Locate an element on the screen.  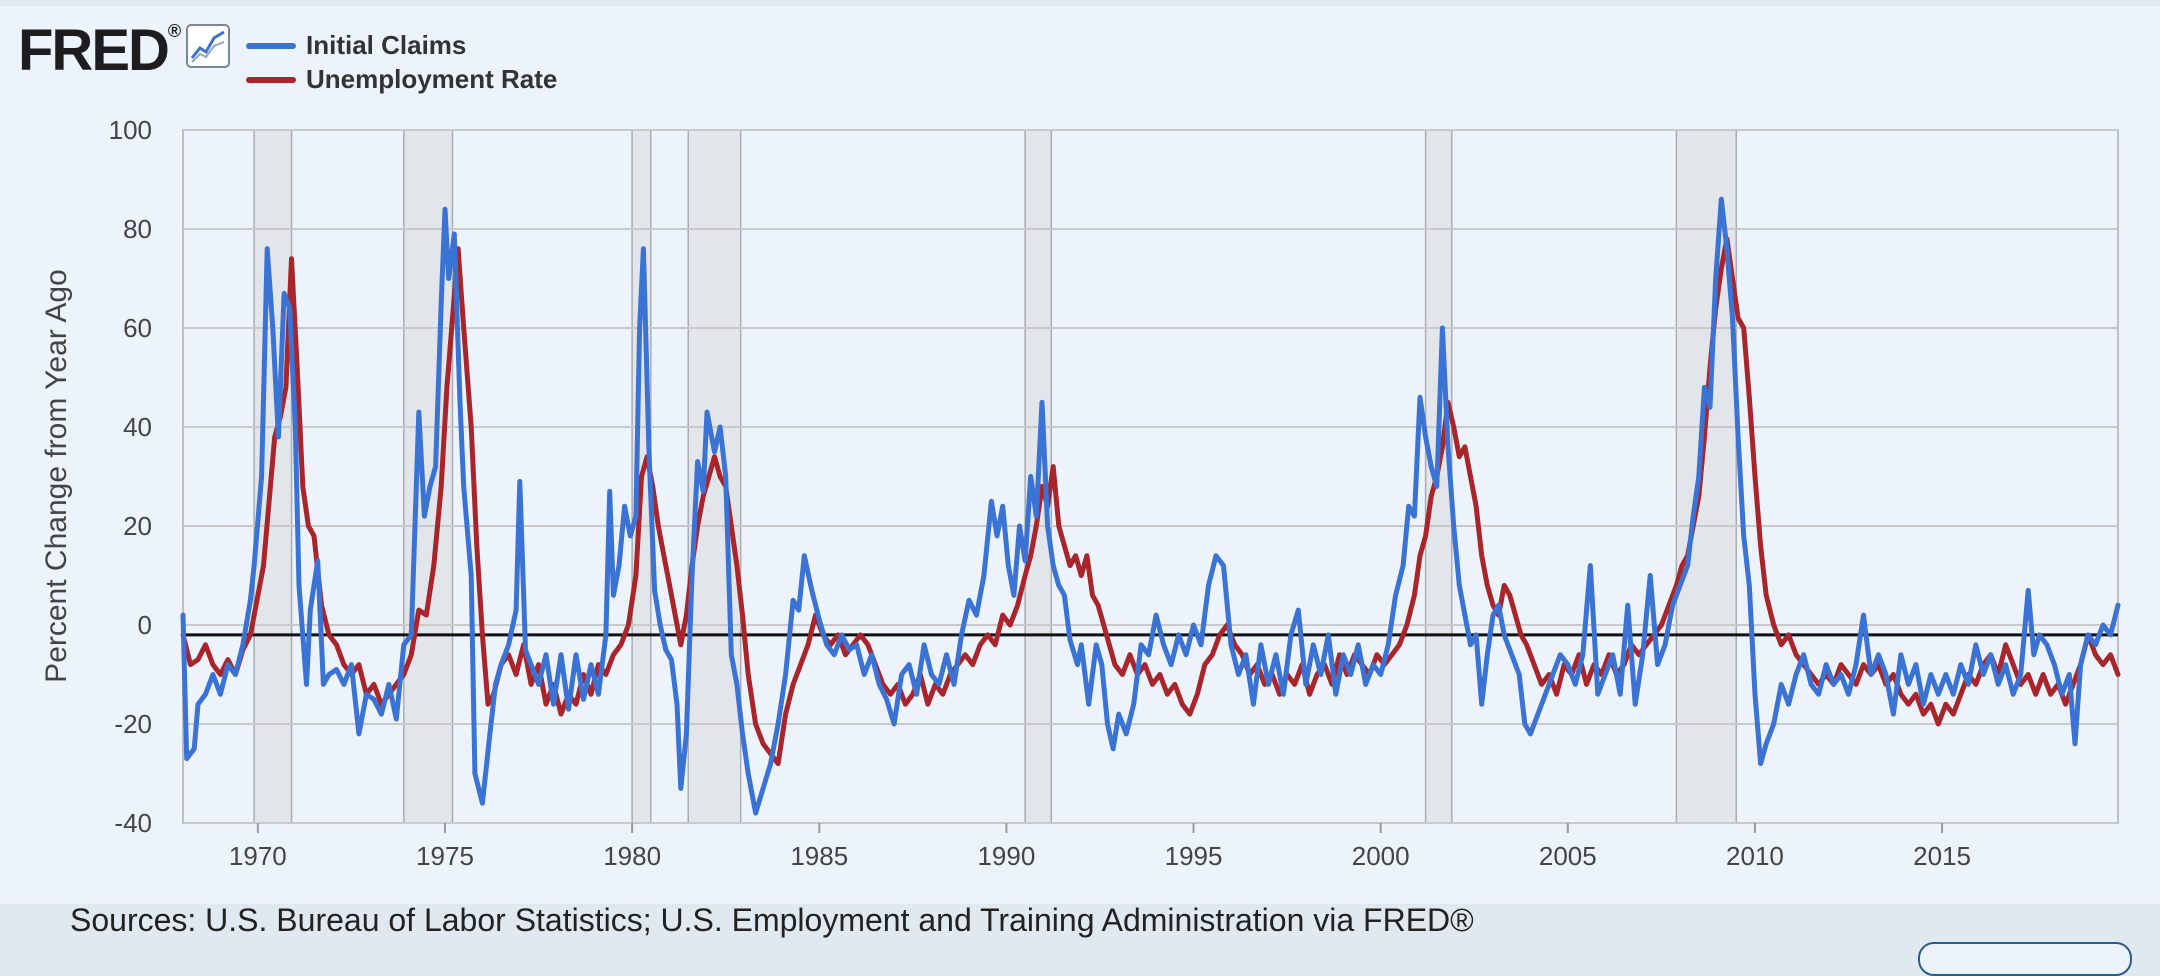
y-tick-label: 100 is located at coordinates (130, 130).